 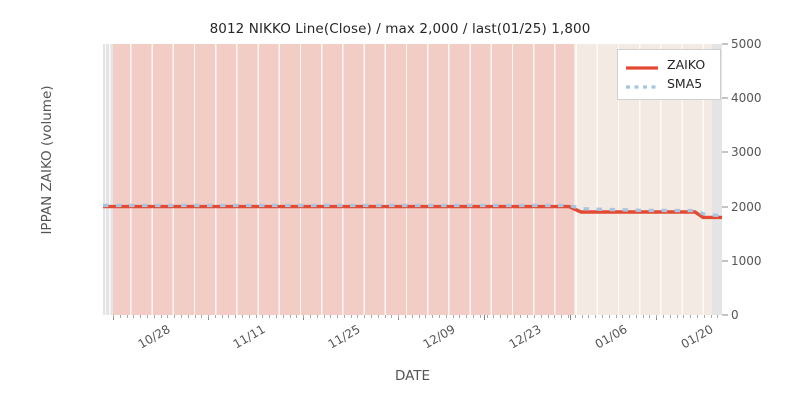 What do you see at coordinates (697, 337) in the screenshot?
I see `x-tick-label-6: 01/20` at bounding box center [697, 337].